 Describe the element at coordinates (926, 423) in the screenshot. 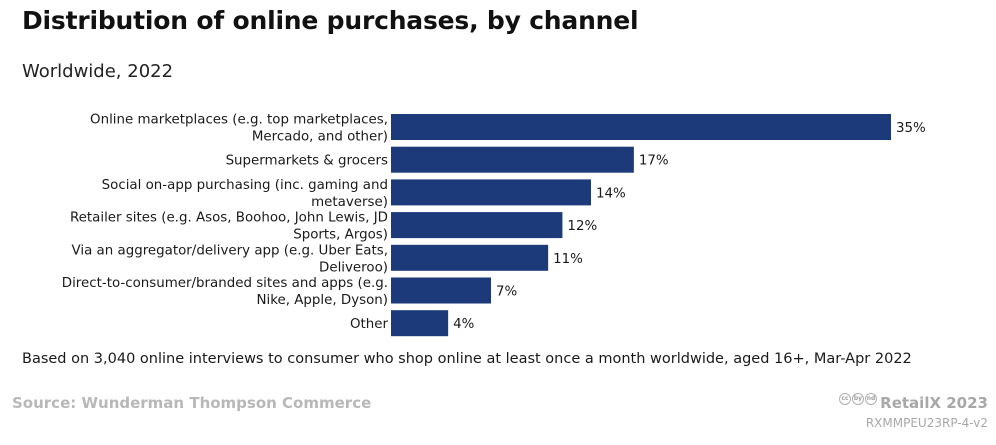

I see `report-code: RXMMPEU23RP-4-v2` at that location.